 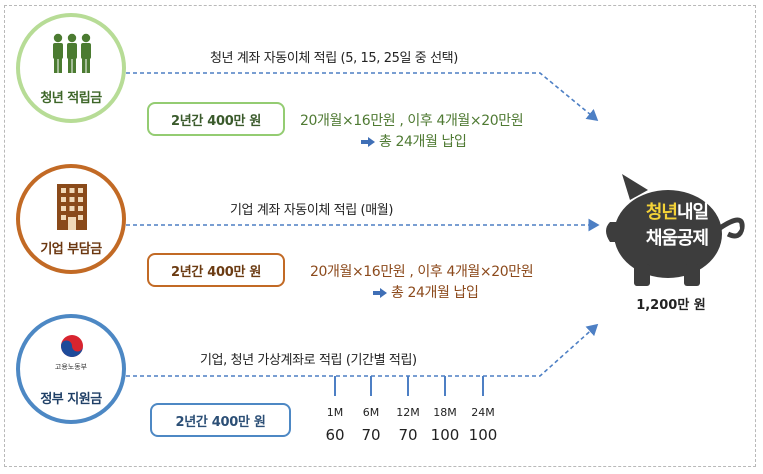 What do you see at coordinates (693, 212) in the screenshot?
I see `piggy-line1-rest: 내일` at bounding box center [693, 212].